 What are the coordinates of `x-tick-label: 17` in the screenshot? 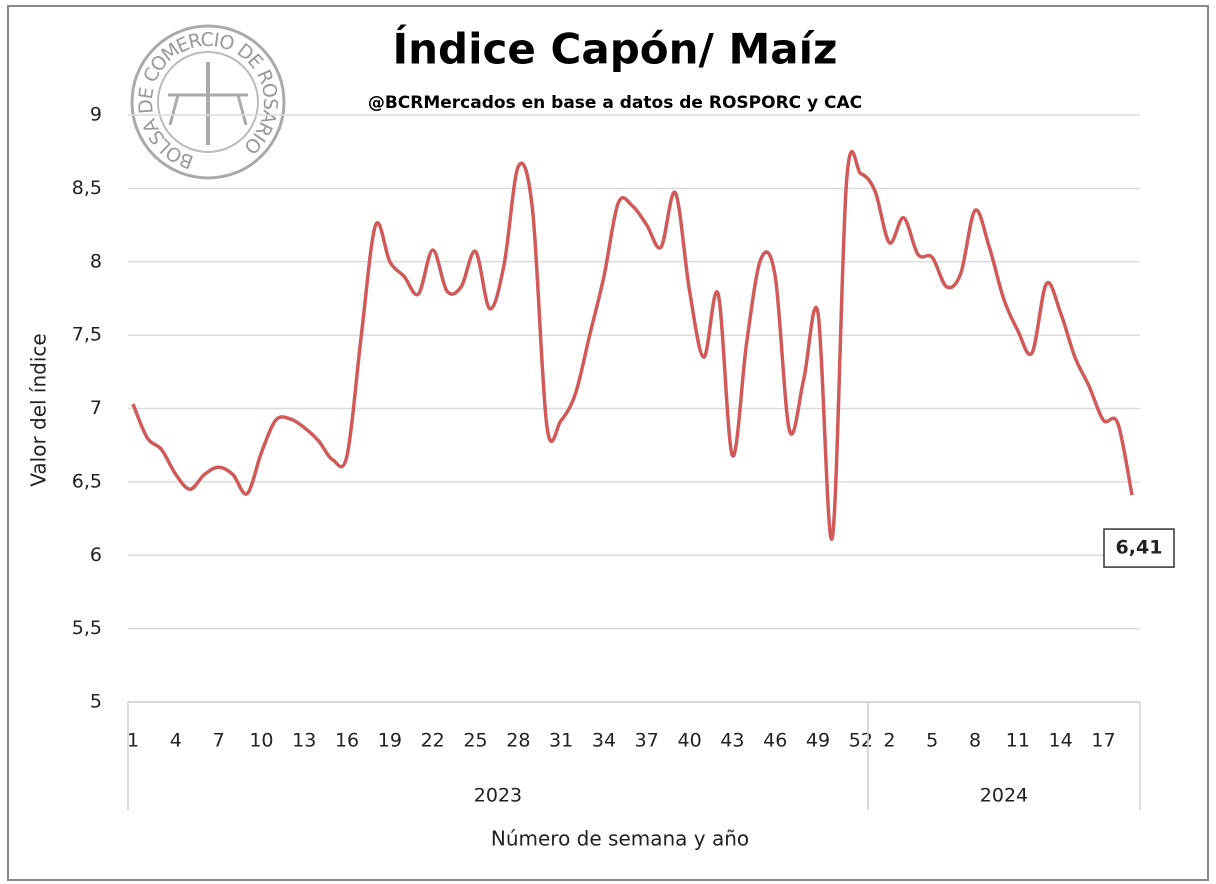 It's located at (1103, 741).